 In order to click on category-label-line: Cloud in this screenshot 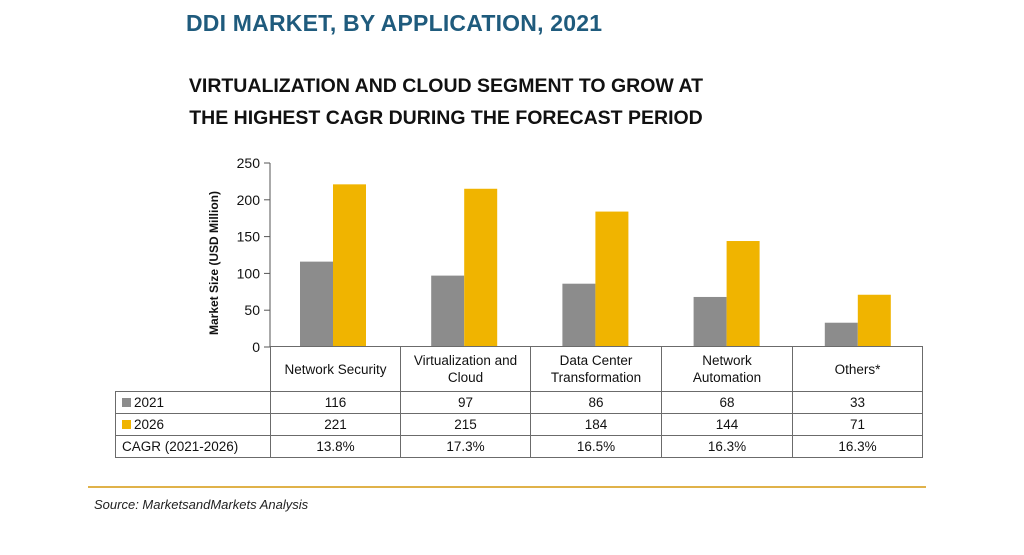, I will do `click(465, 377)`.